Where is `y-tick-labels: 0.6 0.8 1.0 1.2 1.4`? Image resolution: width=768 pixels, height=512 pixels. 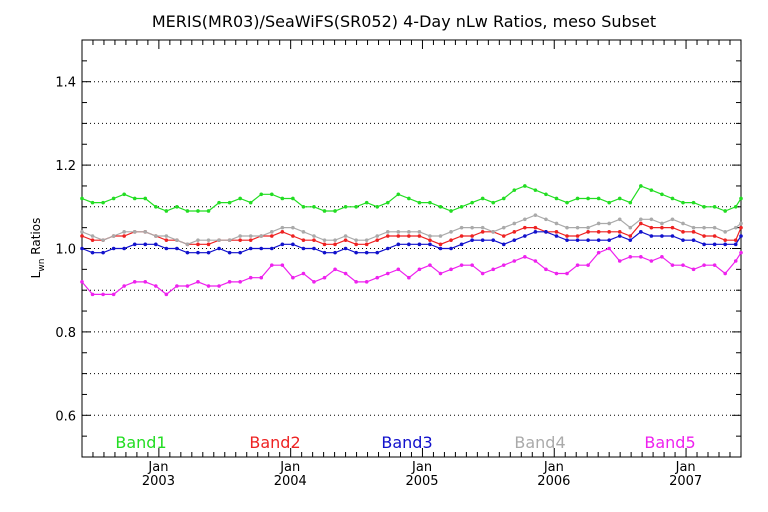 y-tick-labels: 0.6 0.8 1.0 1.2 1.4 is located at coordinates (65, 250).